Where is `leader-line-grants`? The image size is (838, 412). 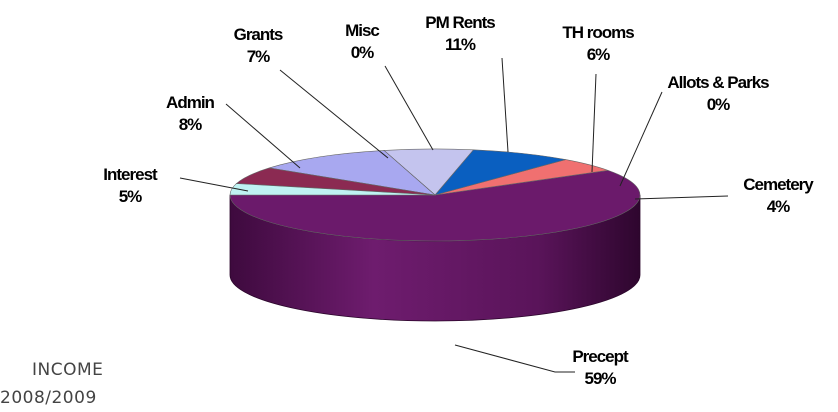 leader-line-grants is located at coordinates (334, 114).